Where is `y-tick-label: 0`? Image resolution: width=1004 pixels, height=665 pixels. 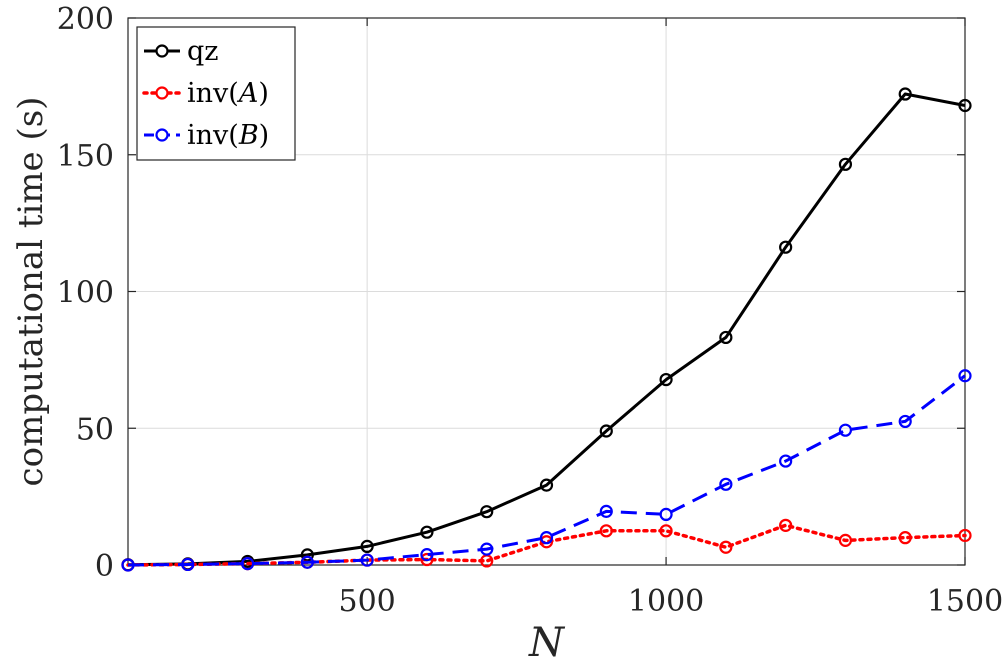 y-tick-label: 0 is located at coordinates (104, 566).